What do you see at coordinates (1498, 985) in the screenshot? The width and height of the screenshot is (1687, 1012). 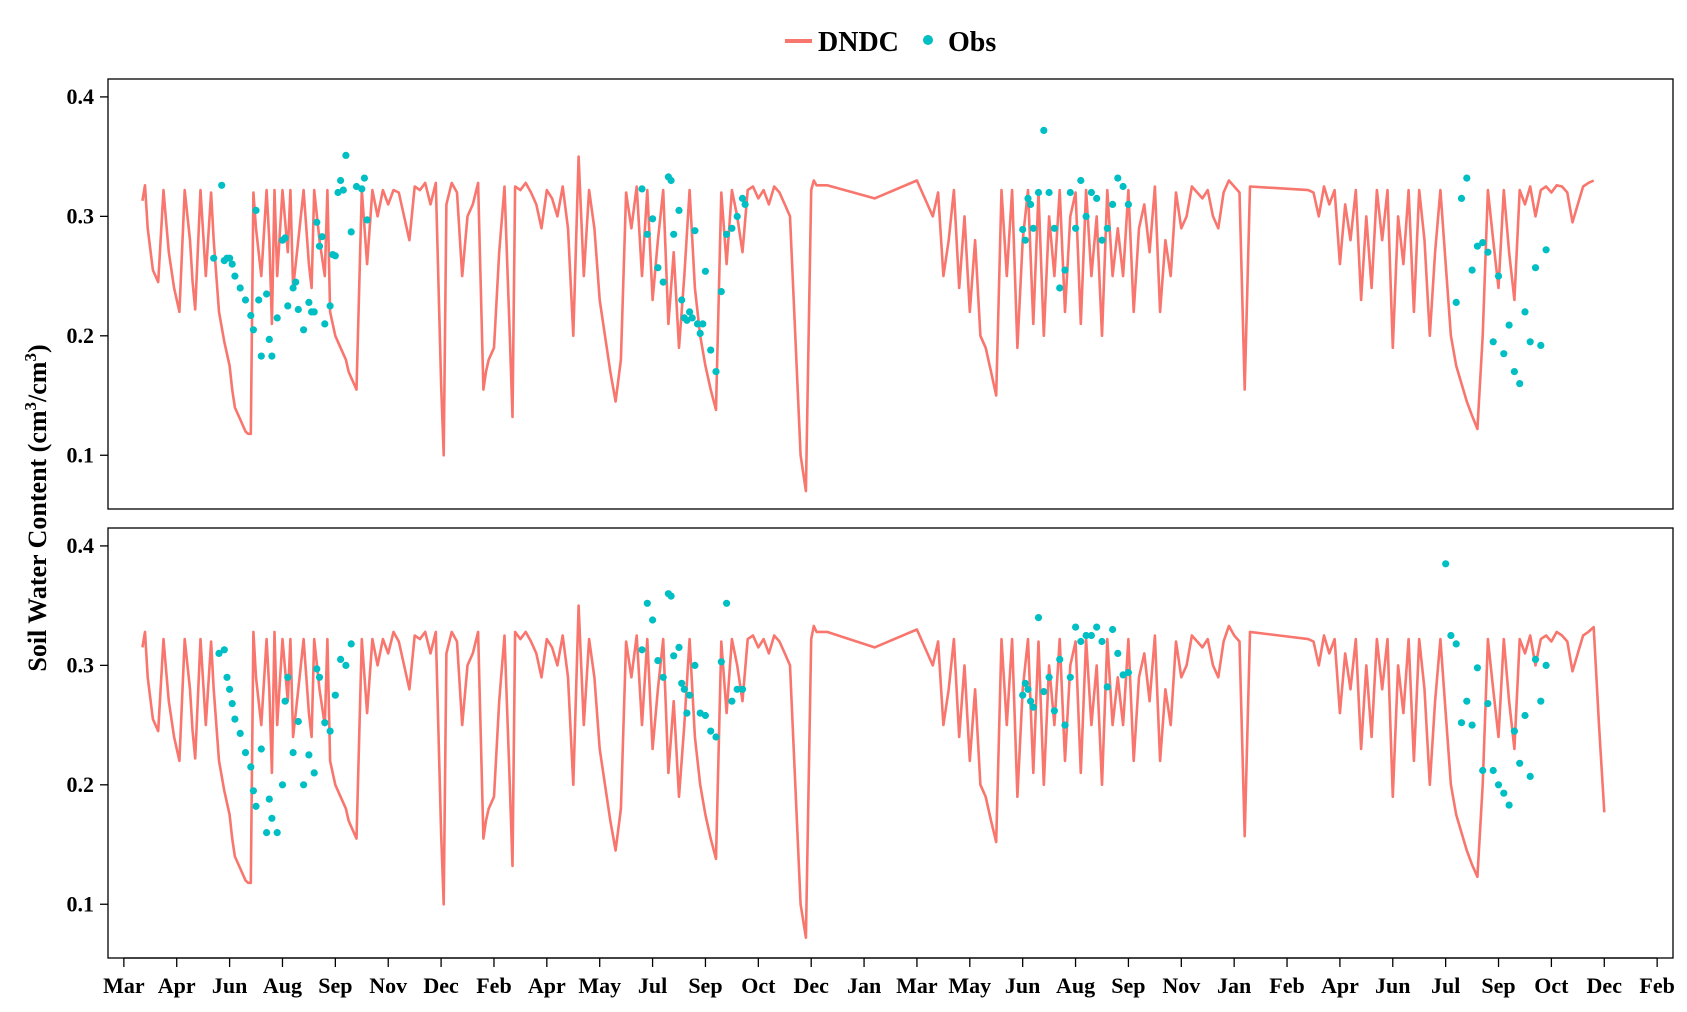 I see `x-tick-label: Sep` at bounding box center [1498, 985].